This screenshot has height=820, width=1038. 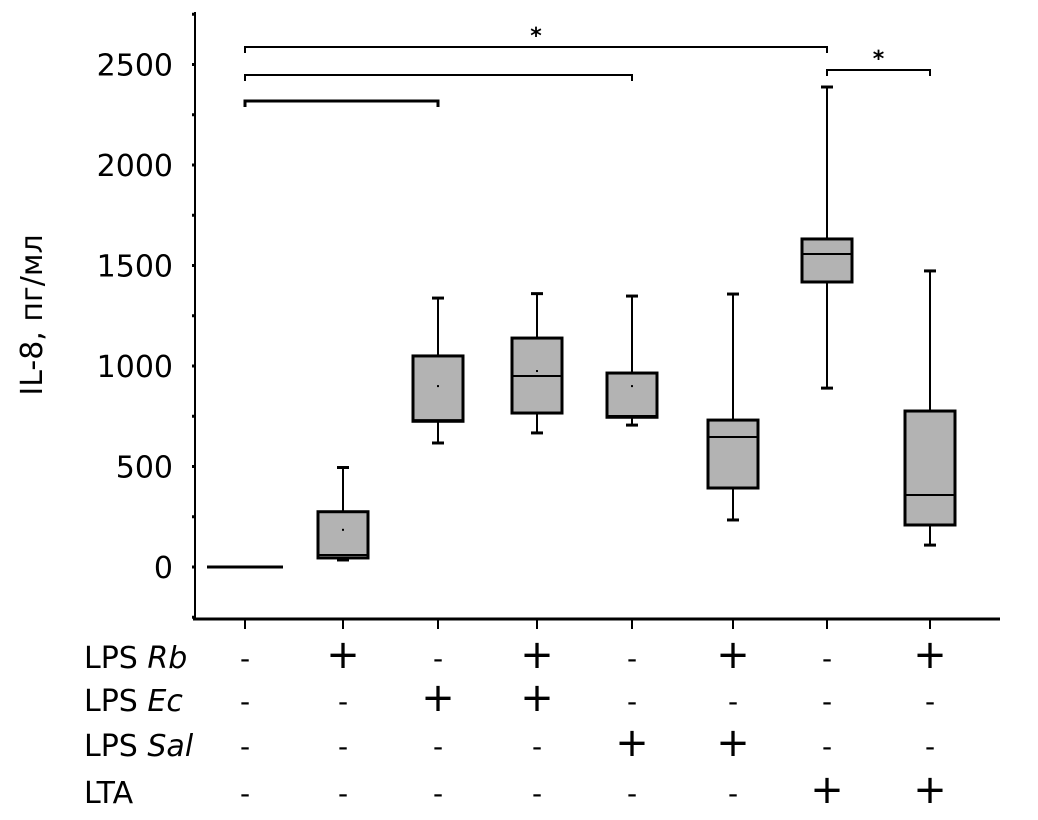 What do you see at coordinates (135, 367) in the screenshot?
I see `y-tick-label: 1000` at bounding box center [135, 367].